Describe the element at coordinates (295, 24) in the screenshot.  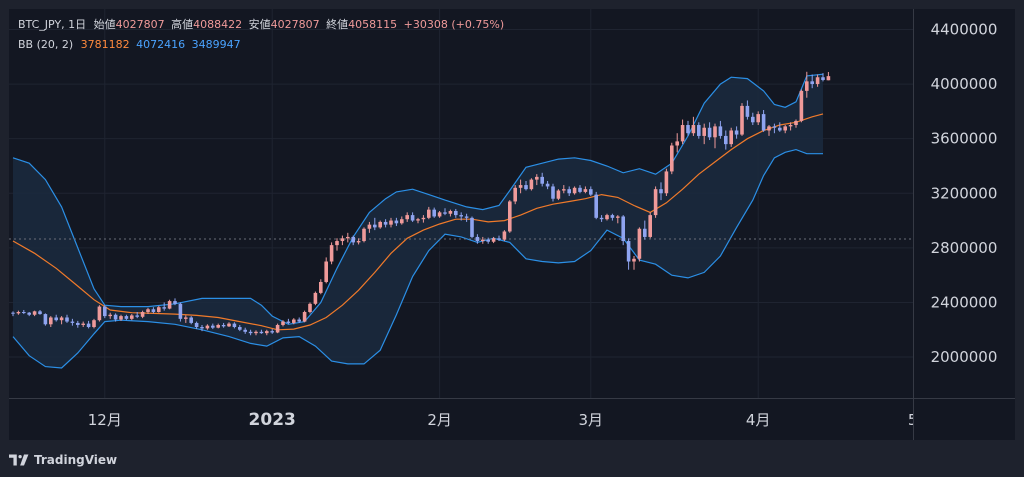
I see `low-value: 4027807` at that location.